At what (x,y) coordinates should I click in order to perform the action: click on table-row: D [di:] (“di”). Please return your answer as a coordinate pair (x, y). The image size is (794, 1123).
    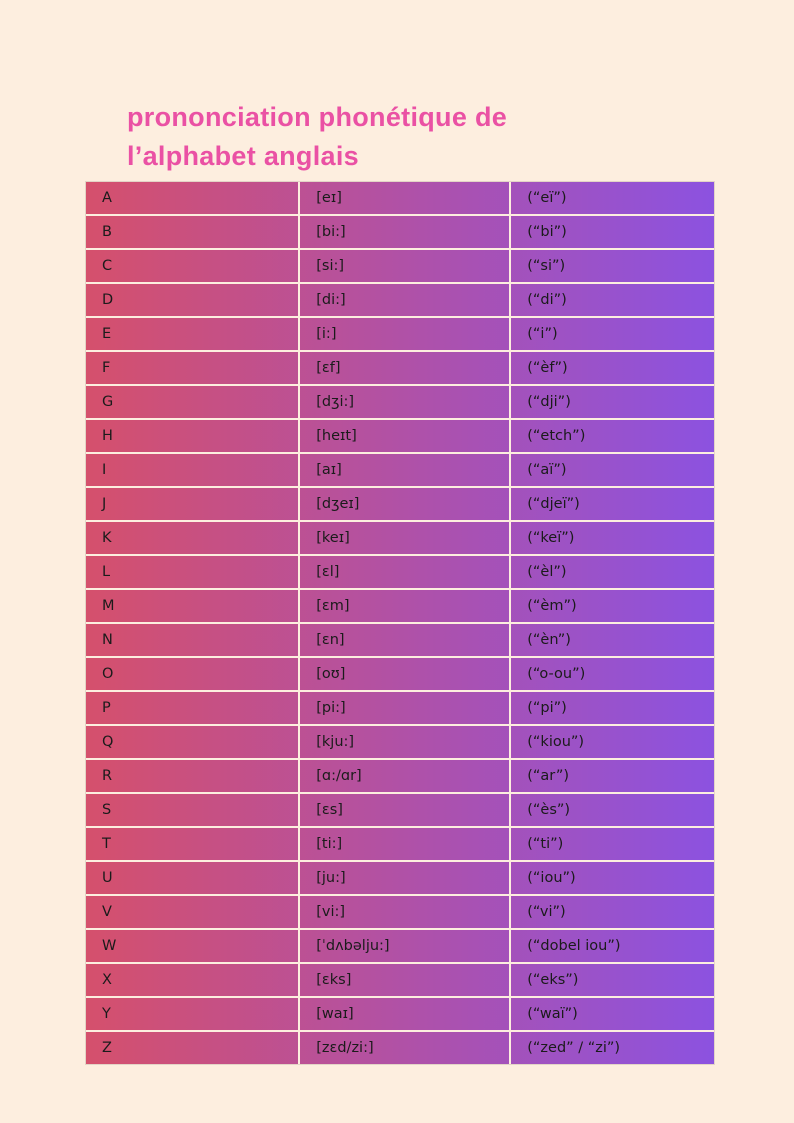
    Looking at the image, I should click on (400, 300).